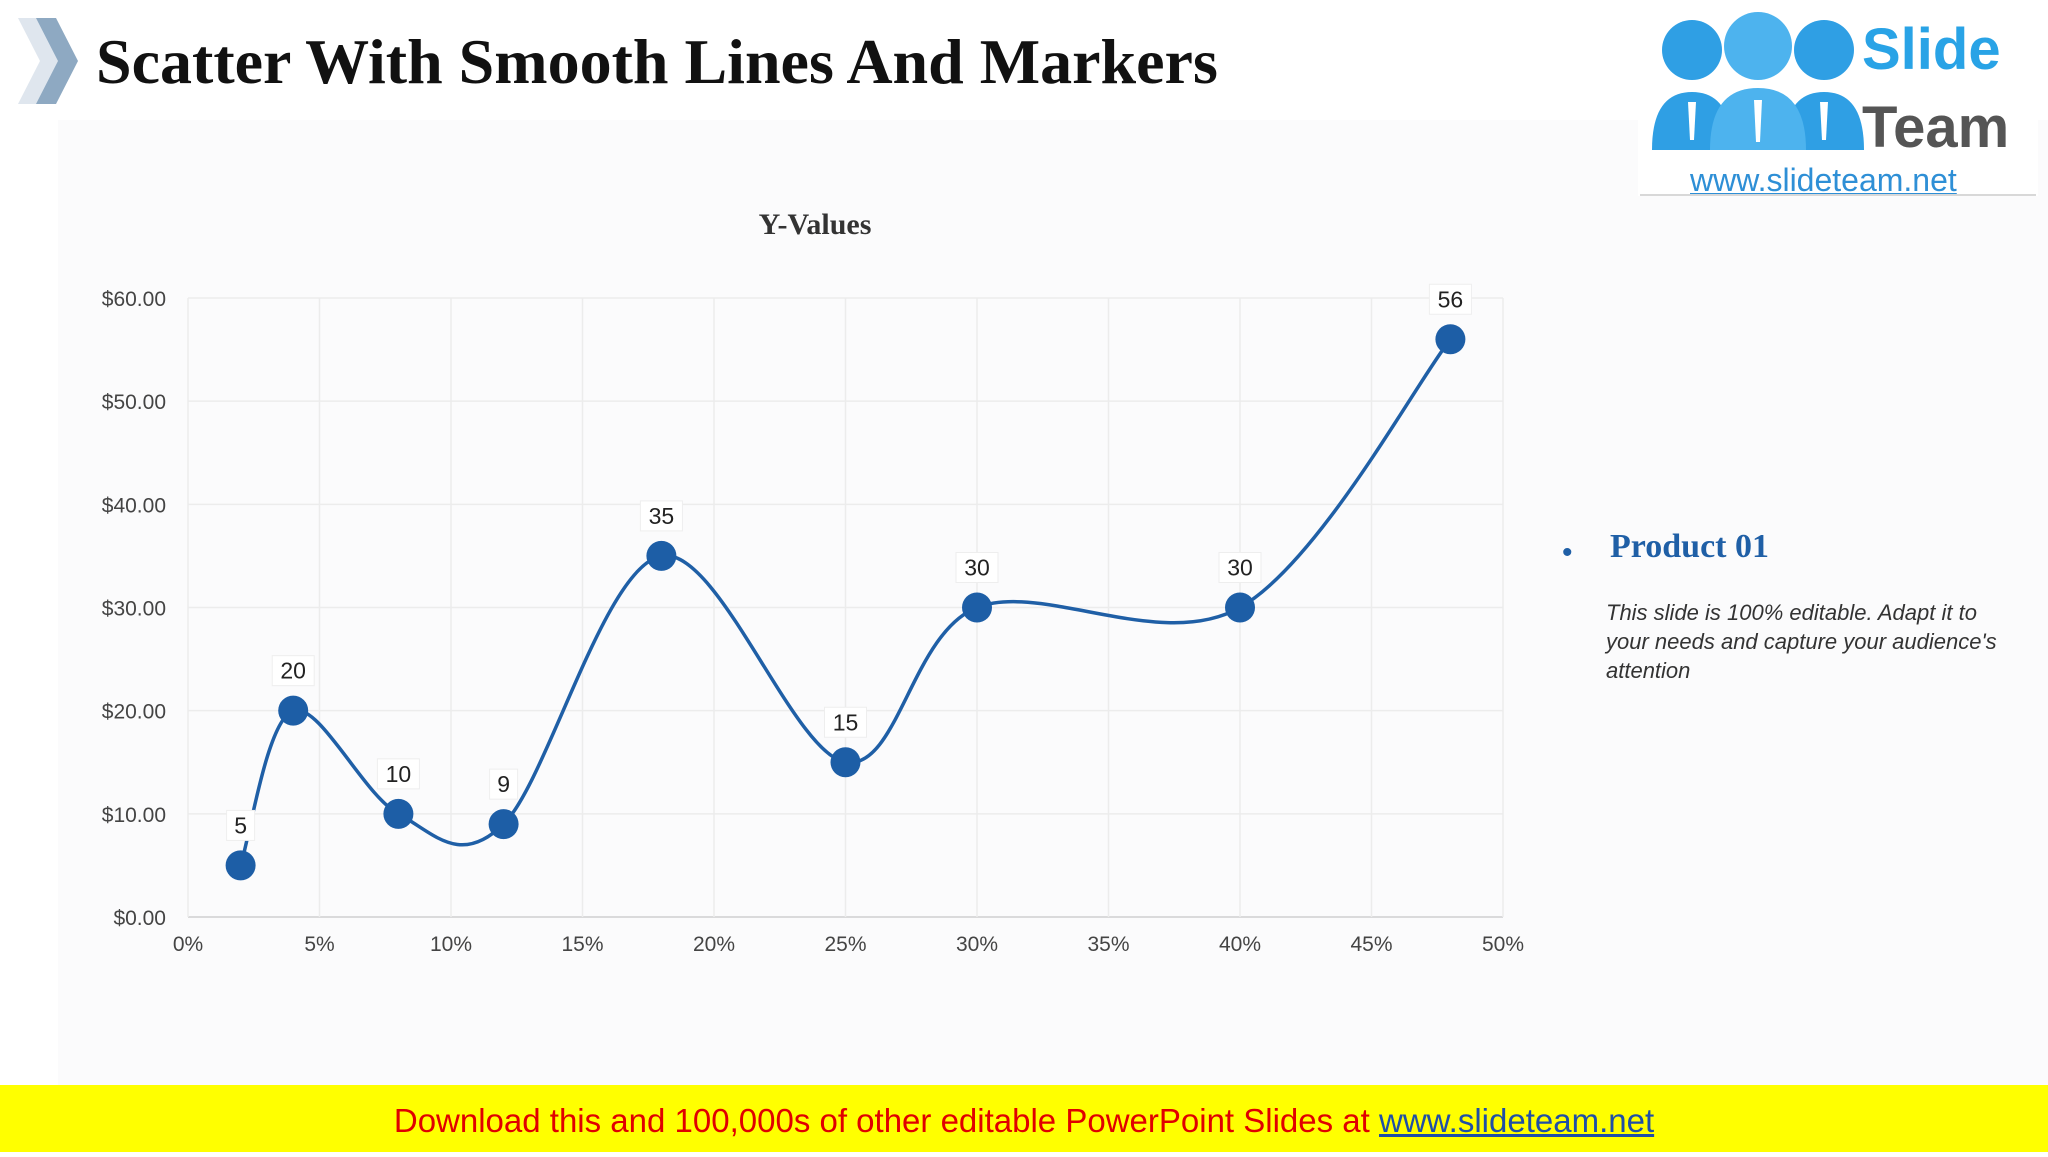 The image size is (2048, 1157). What do you see at coordinates (134, 505) in the screenshot?
I see `y-tick-label: $40.00` at bounding box center [134, 505].